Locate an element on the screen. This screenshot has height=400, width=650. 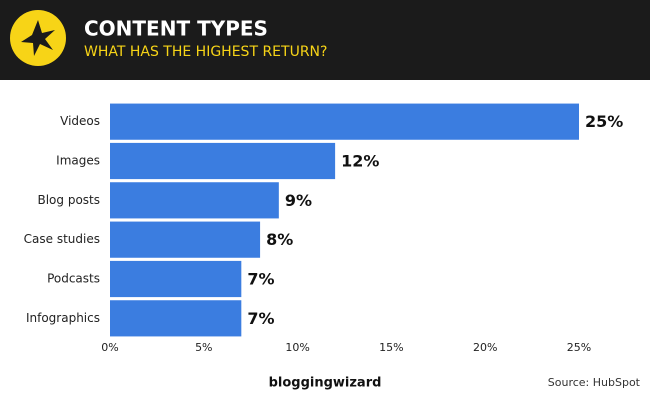
y-tick-label: Podcasts is located at coordinates (73, 279).